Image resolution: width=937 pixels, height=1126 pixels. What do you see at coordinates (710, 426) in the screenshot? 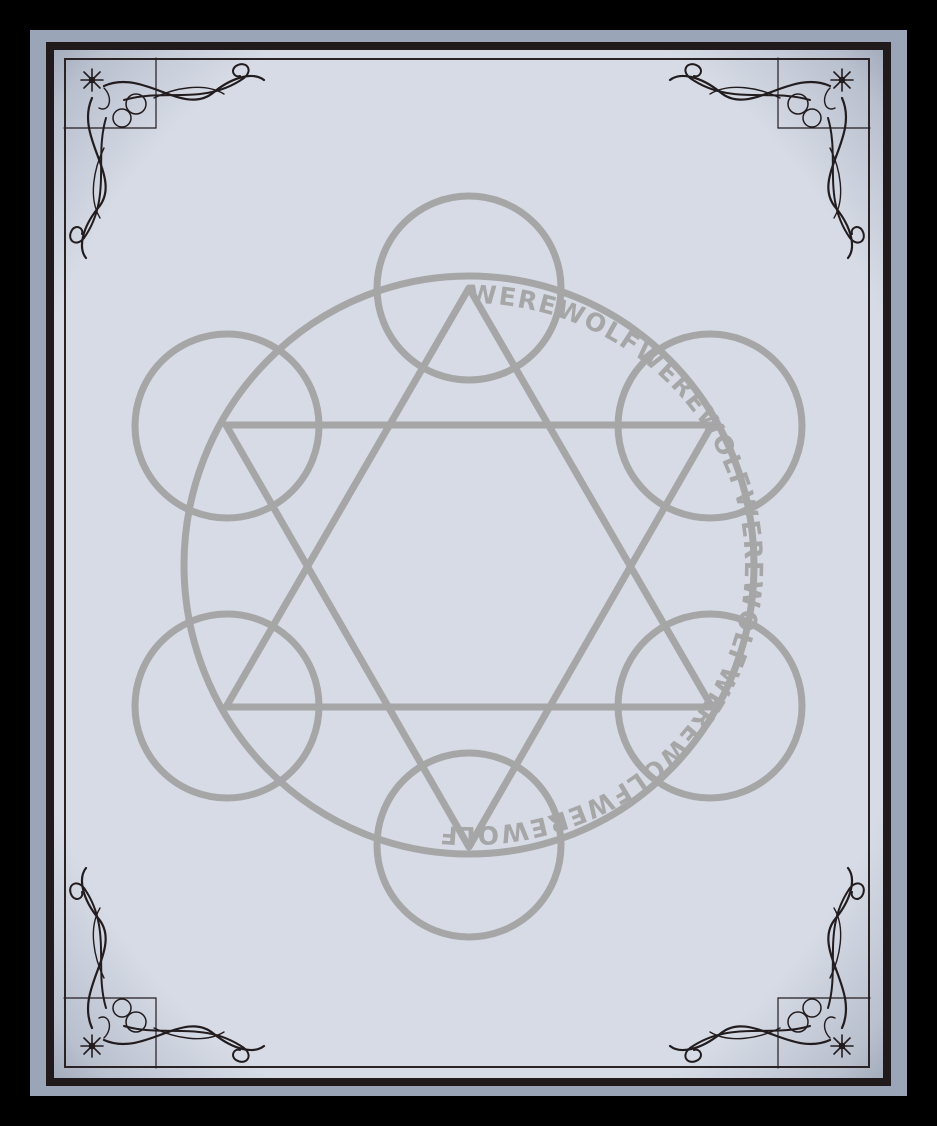
I see `node-circle-top-right` at bounding box center [710, 426].